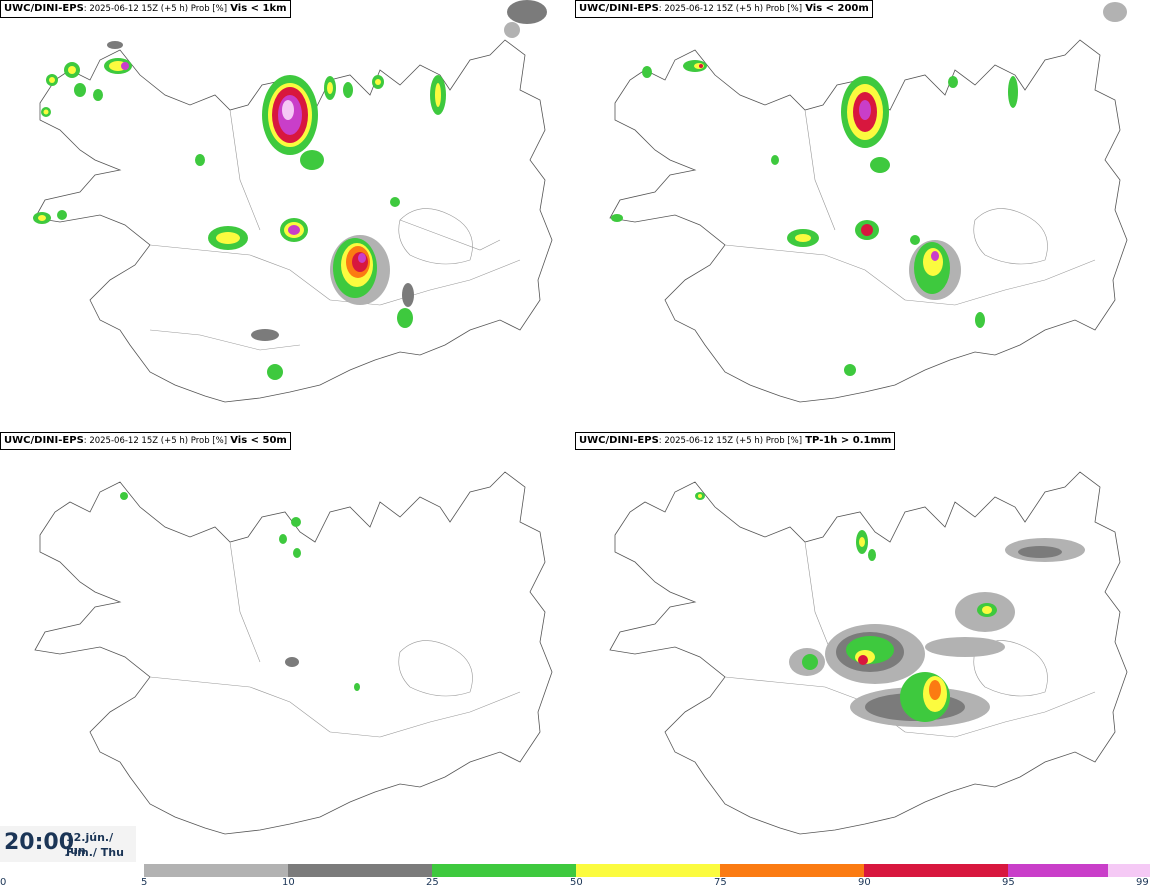 This screenshot has height=891, width=1150. I want to click on colorbar-tick: 99, so click(1142, 882).